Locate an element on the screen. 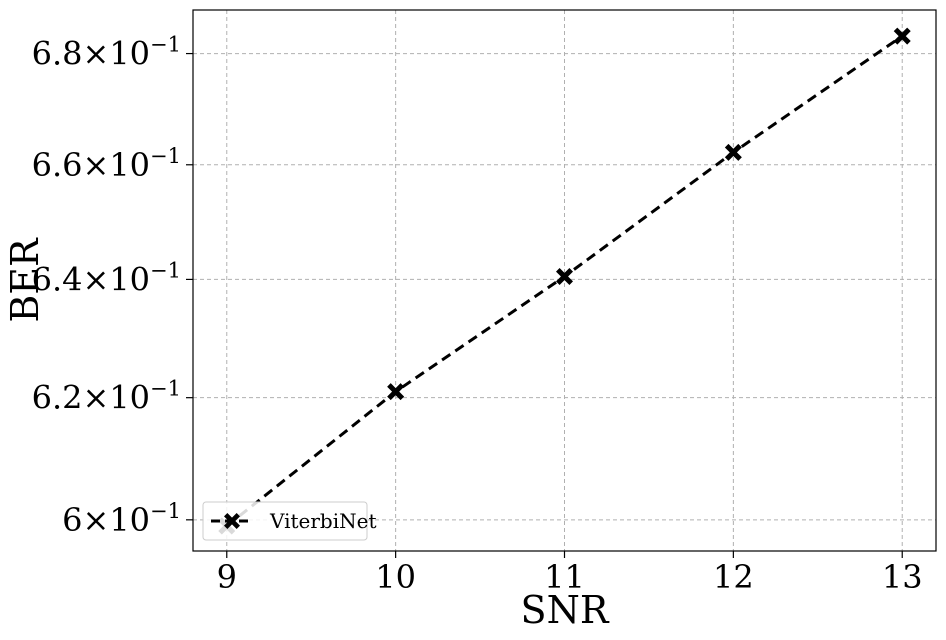  y-tick-mantissa: 6.6 is located at coordinates (57, 165).